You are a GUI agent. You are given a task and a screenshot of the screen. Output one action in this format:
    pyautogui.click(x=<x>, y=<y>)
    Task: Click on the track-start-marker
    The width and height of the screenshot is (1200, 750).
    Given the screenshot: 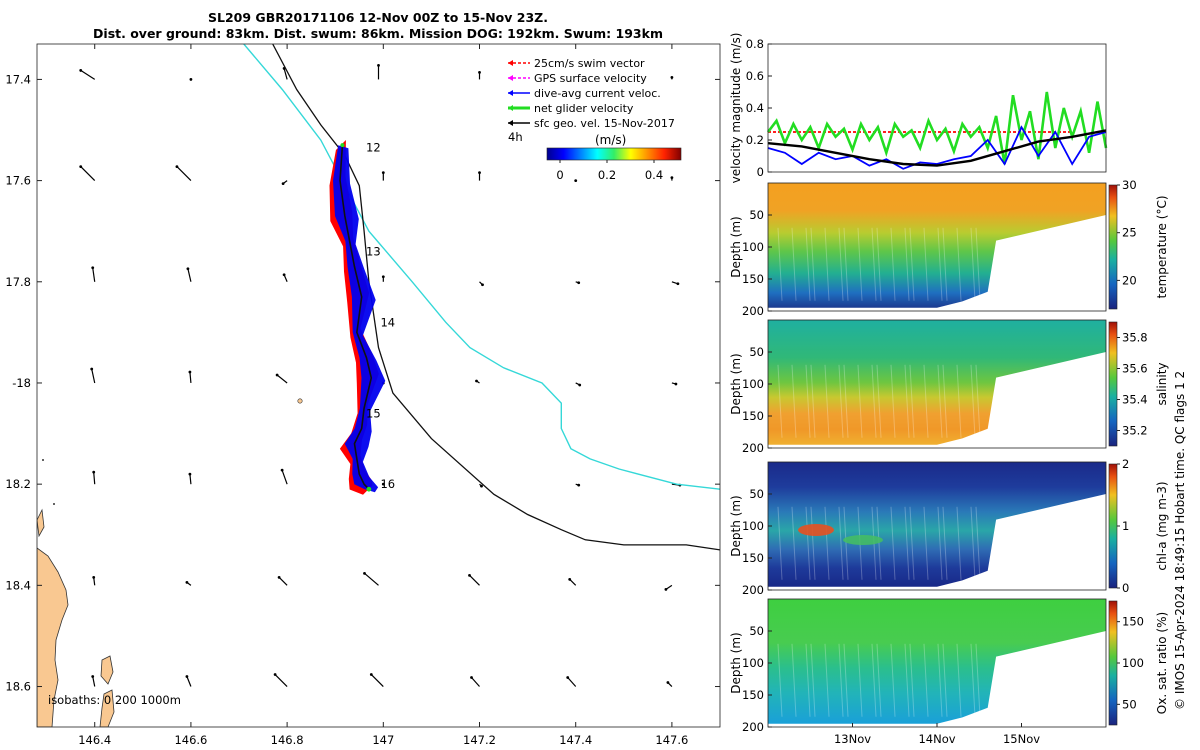 What is the action you would take?
    pyautogui.click(x=342, y=145)
    